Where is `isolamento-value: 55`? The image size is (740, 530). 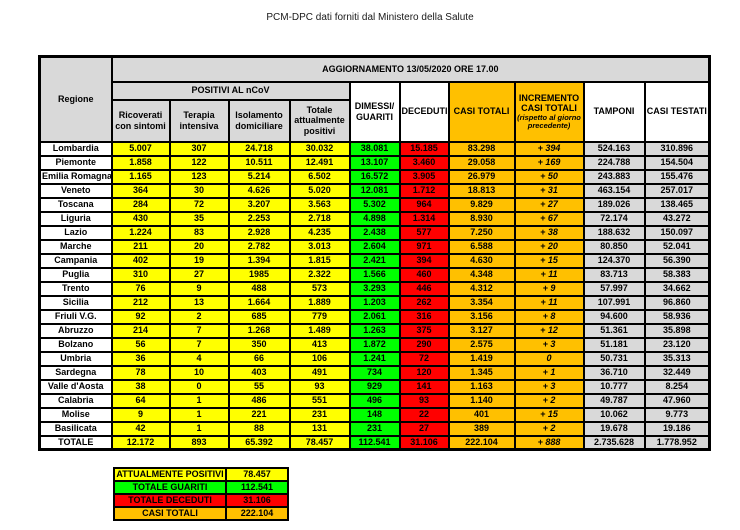
isolamento-value: 55 is located at coordinates (259, 386).